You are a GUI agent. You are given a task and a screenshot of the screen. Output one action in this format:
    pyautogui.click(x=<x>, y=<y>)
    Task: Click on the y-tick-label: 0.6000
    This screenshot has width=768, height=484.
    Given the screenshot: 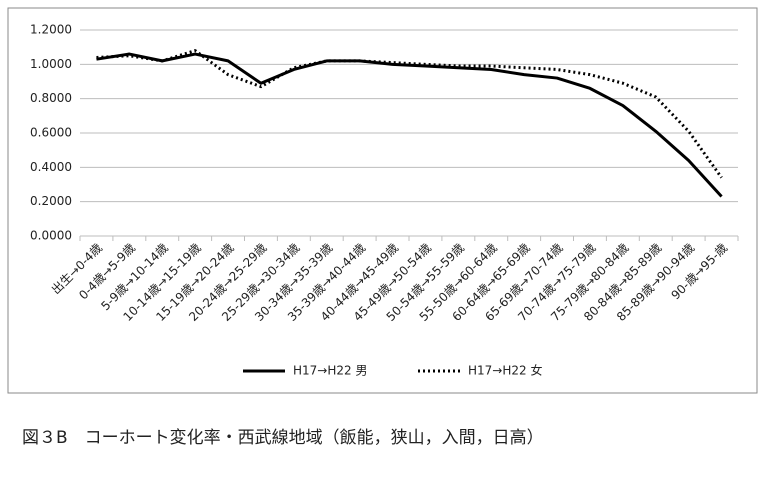 What is the action you would take?
    pyautogui.click(x=51, y=133)
    